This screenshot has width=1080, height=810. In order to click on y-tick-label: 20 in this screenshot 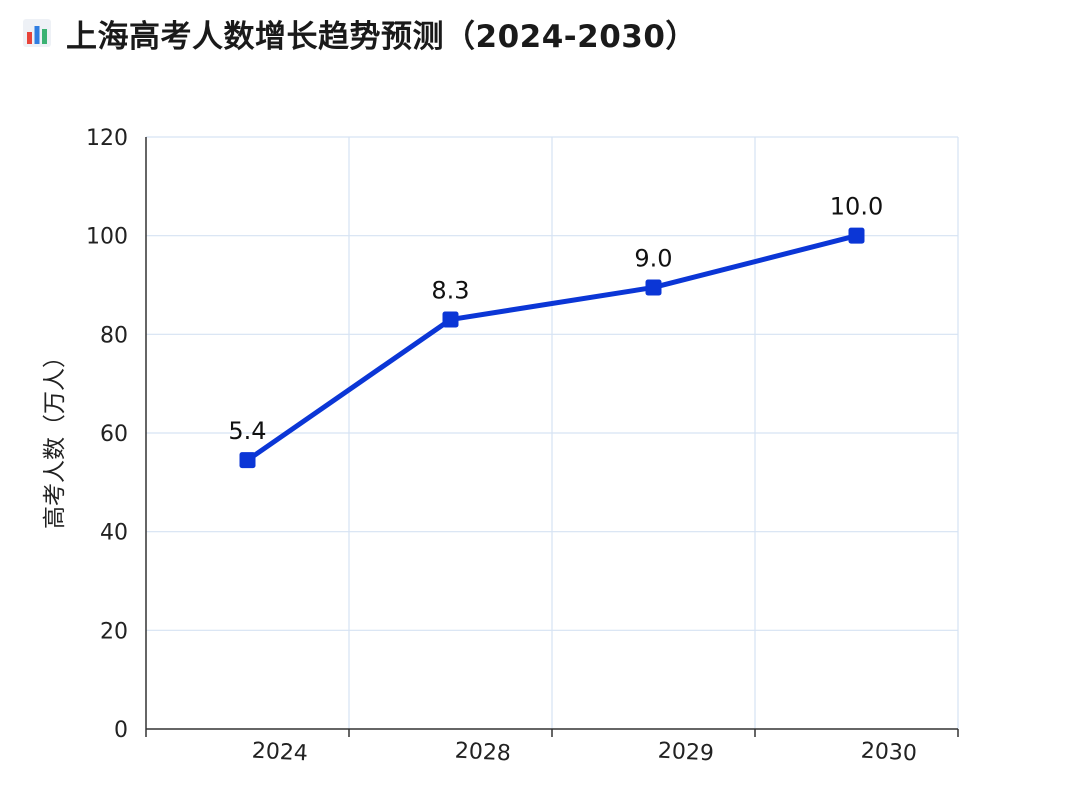, I will do `click(114, 631)`.